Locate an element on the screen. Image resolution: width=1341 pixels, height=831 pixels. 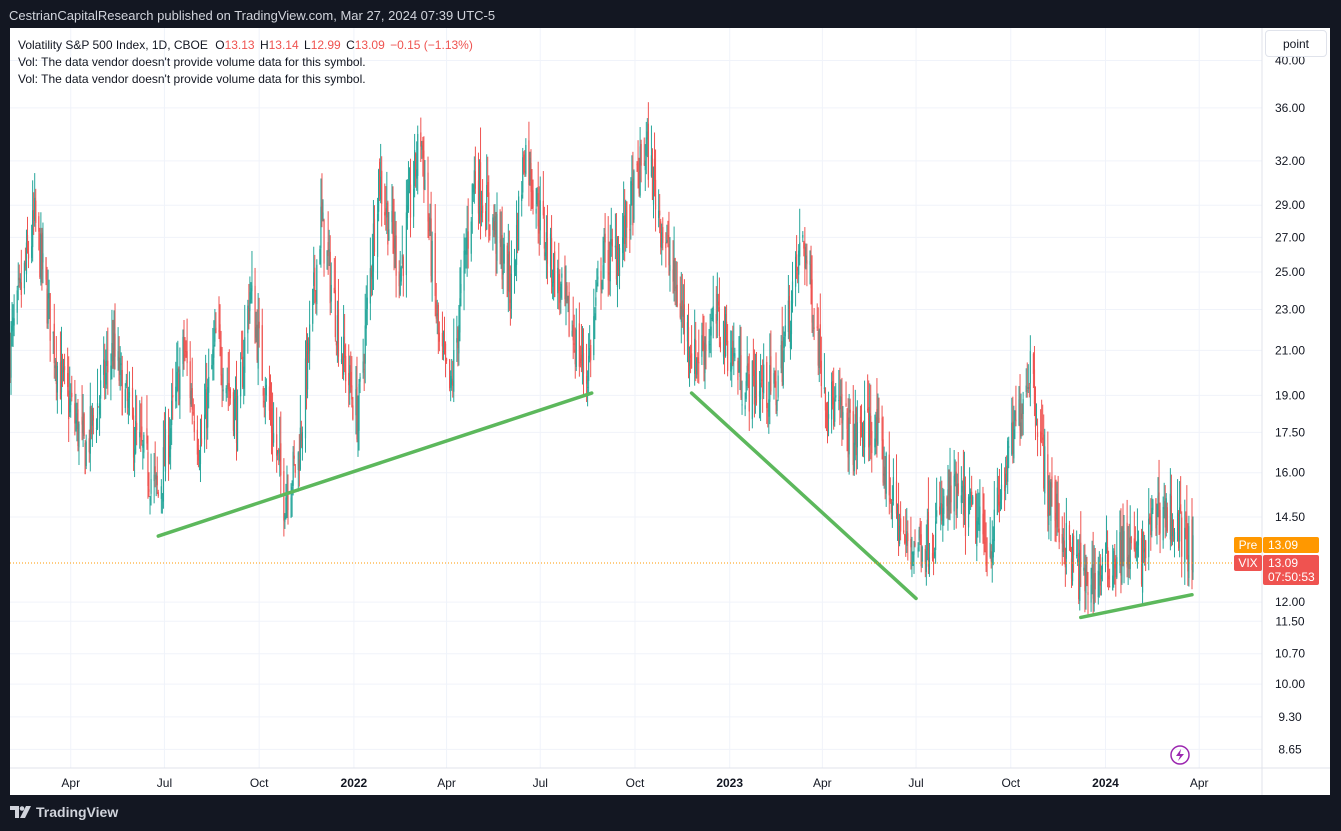
tradingview-brand: TradingView is located at coordinates (77, 812).